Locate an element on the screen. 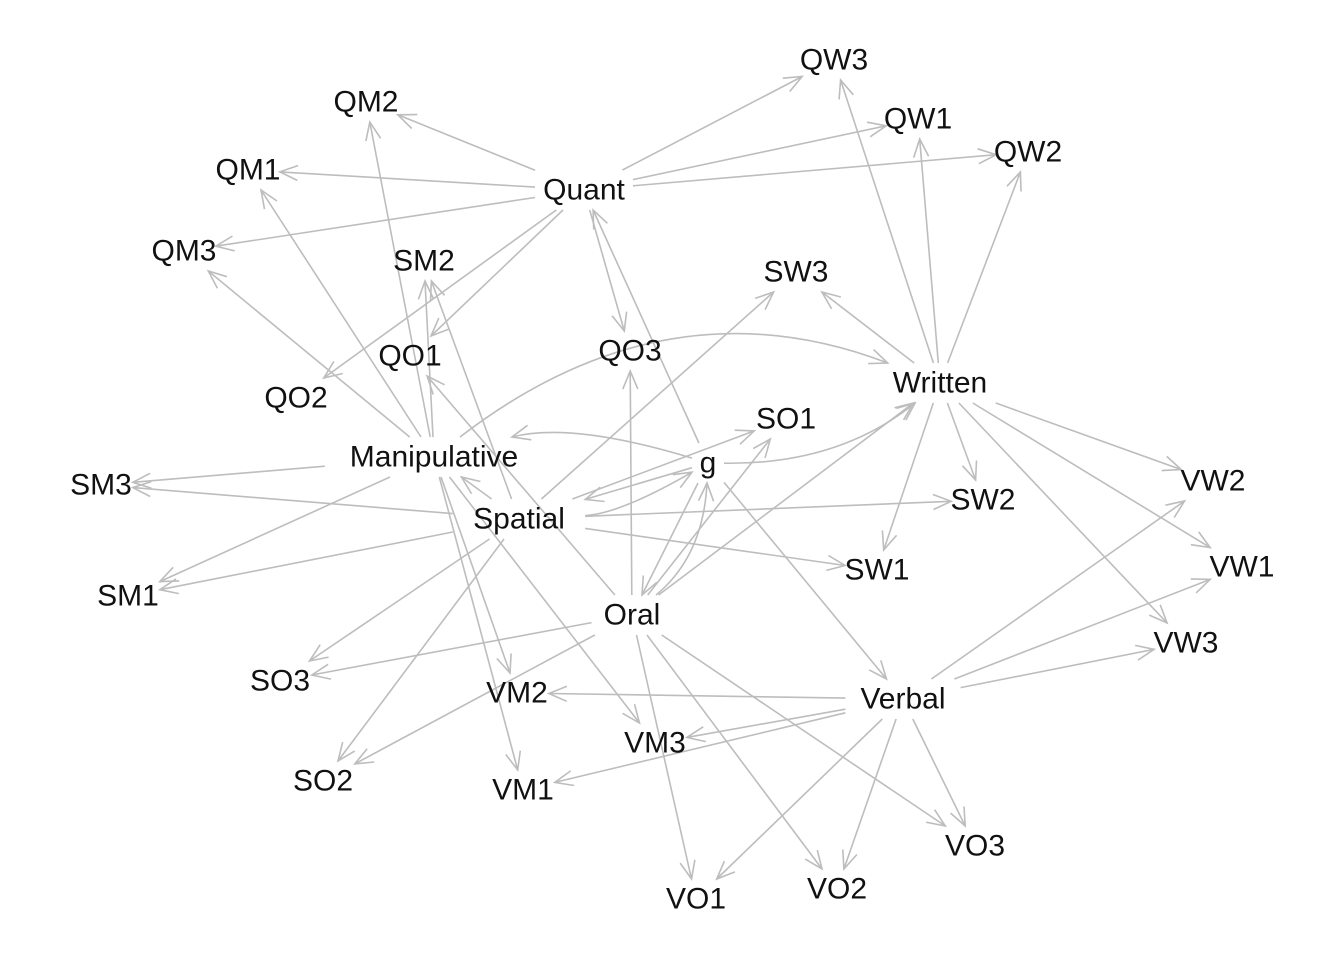  edge-spatial-to-g is located at coordinates (639, 494).